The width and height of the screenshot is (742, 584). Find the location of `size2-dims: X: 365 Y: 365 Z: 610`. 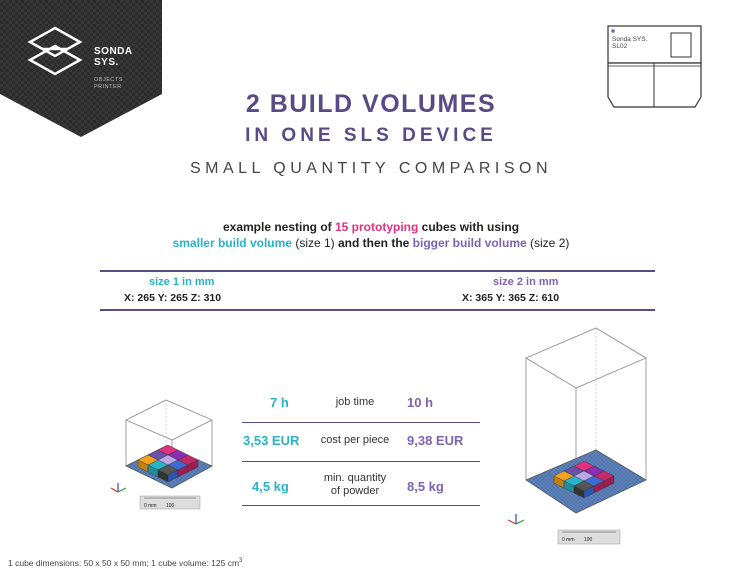

size2-dims: X: 365 Y: 365 Z: 610 is located at coordinates (511, 298).